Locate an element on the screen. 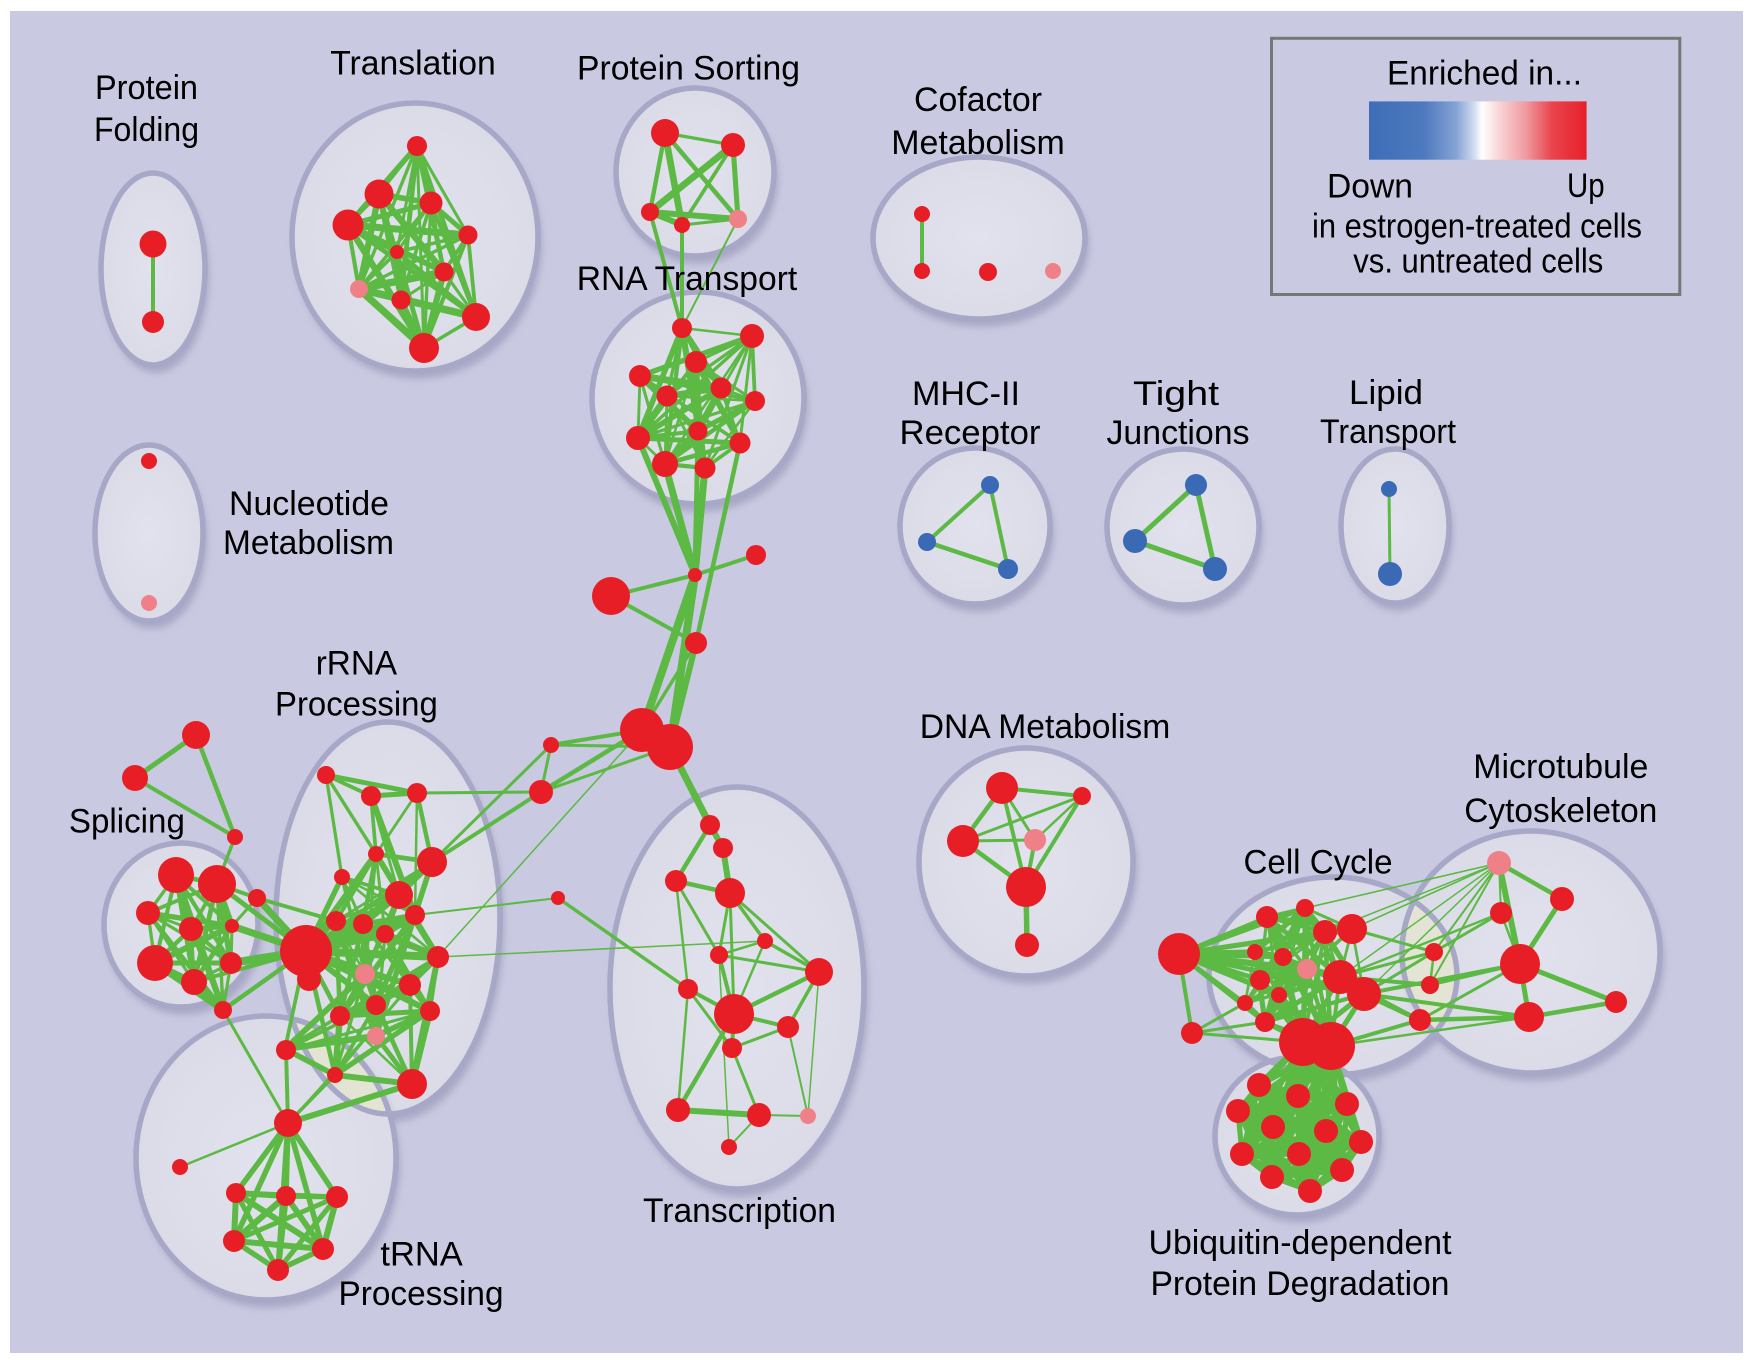 The width and height of the screenshot is (1750, 1360). svg-text: Down is located at coordinates (1370, 186).